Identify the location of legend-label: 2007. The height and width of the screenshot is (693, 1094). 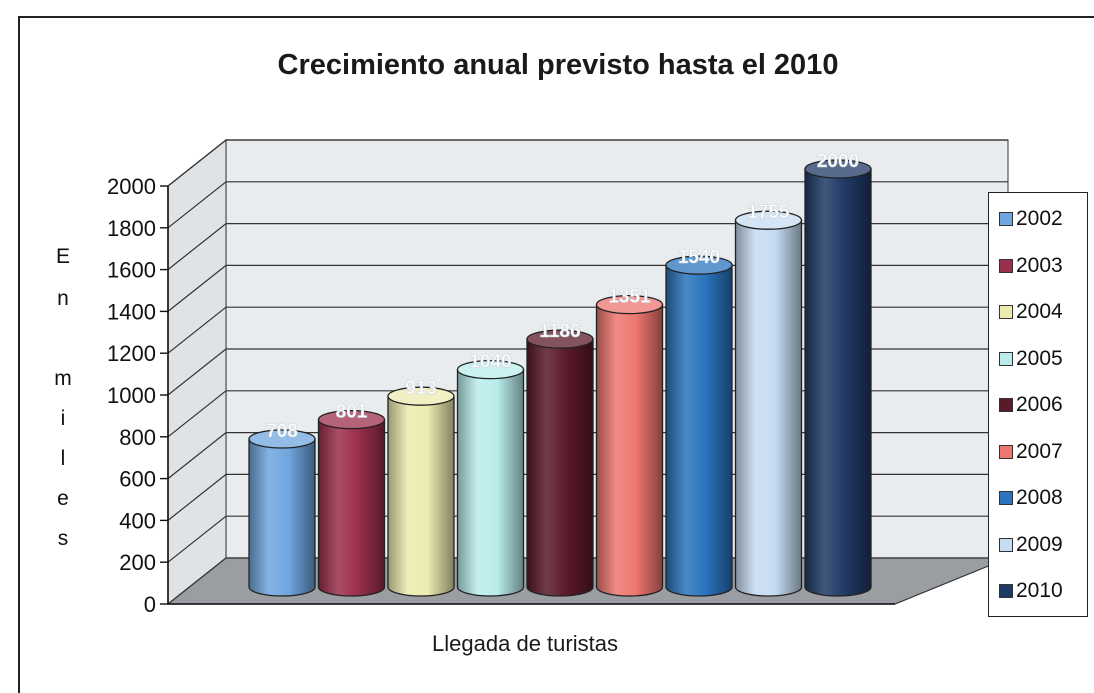
(1039, 451).